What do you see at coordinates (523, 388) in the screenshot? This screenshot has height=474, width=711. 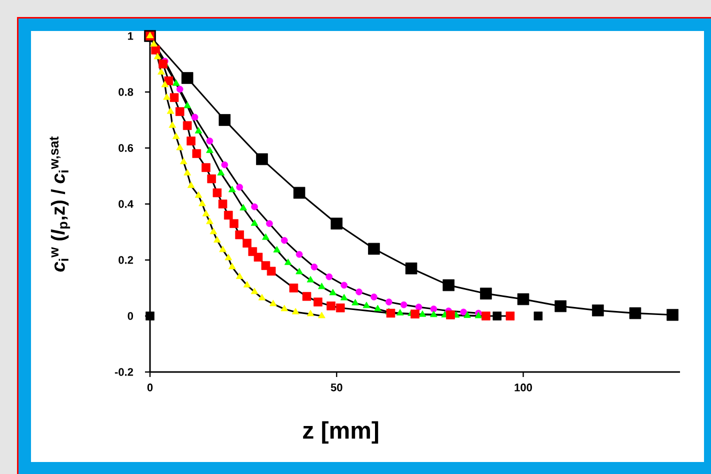 I see `x-tick-label: 100` at bounding box center [523, 388].